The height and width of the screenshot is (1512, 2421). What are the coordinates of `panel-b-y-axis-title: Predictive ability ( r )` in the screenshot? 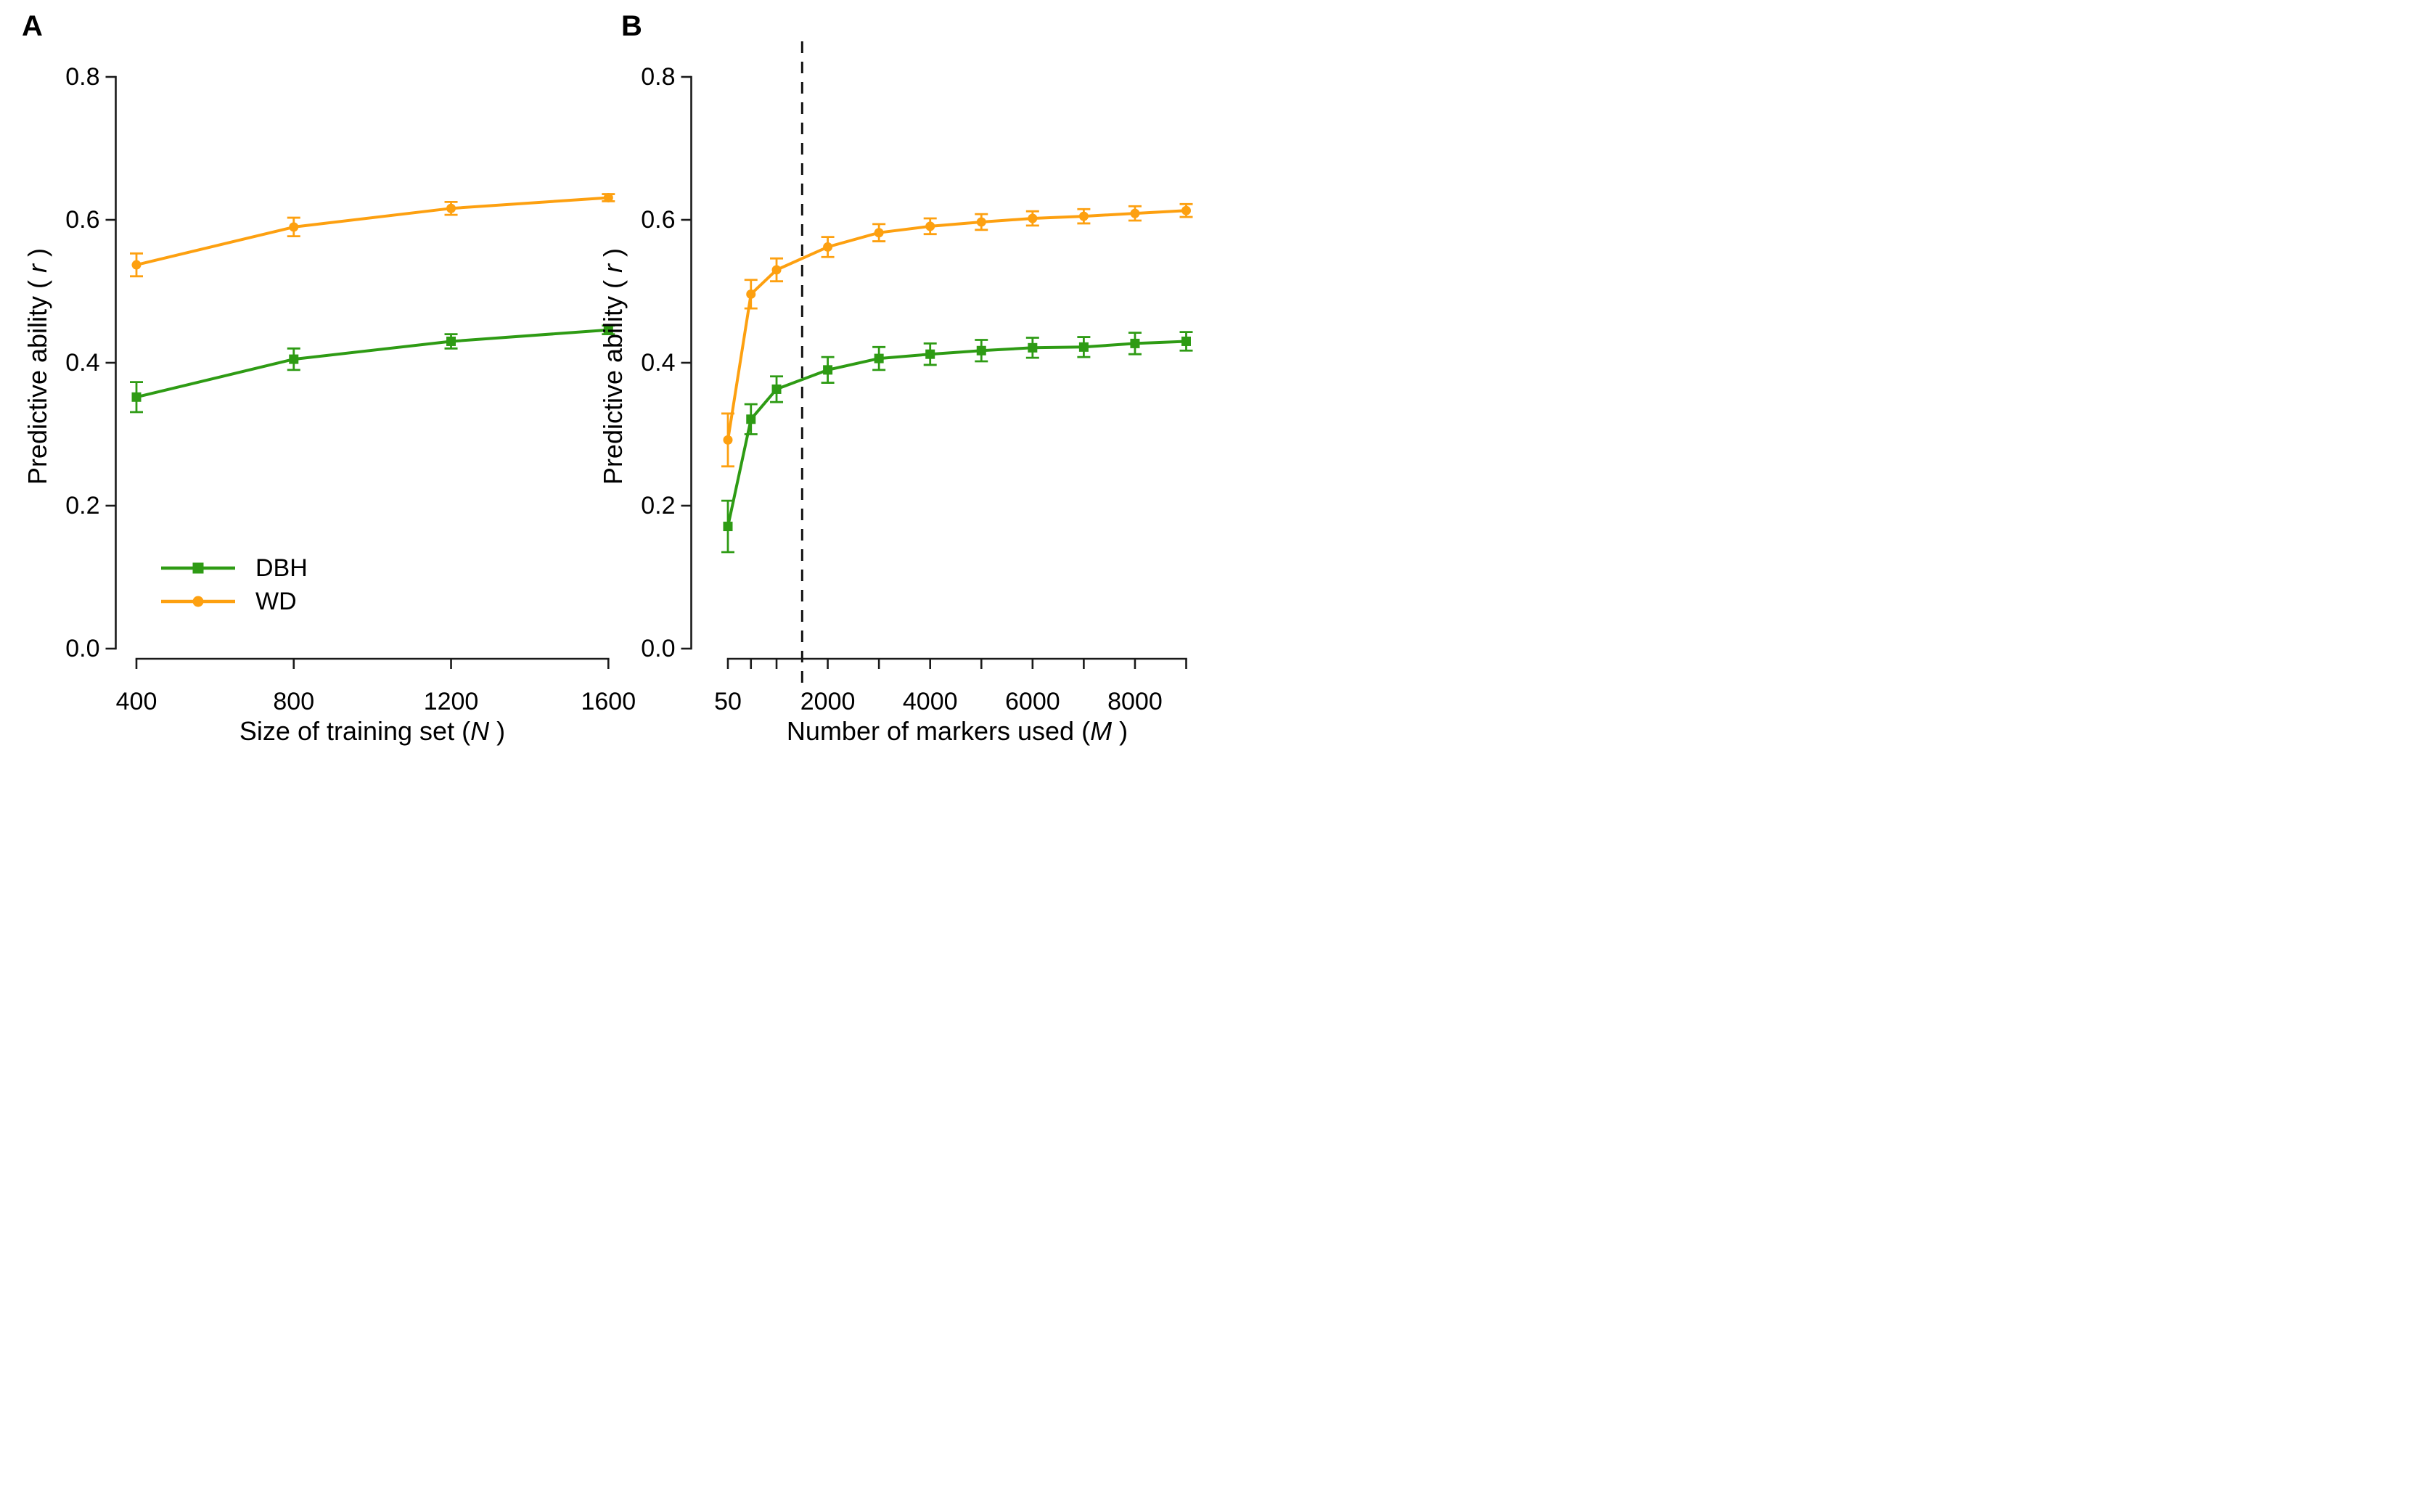 It's located at (613, 367).